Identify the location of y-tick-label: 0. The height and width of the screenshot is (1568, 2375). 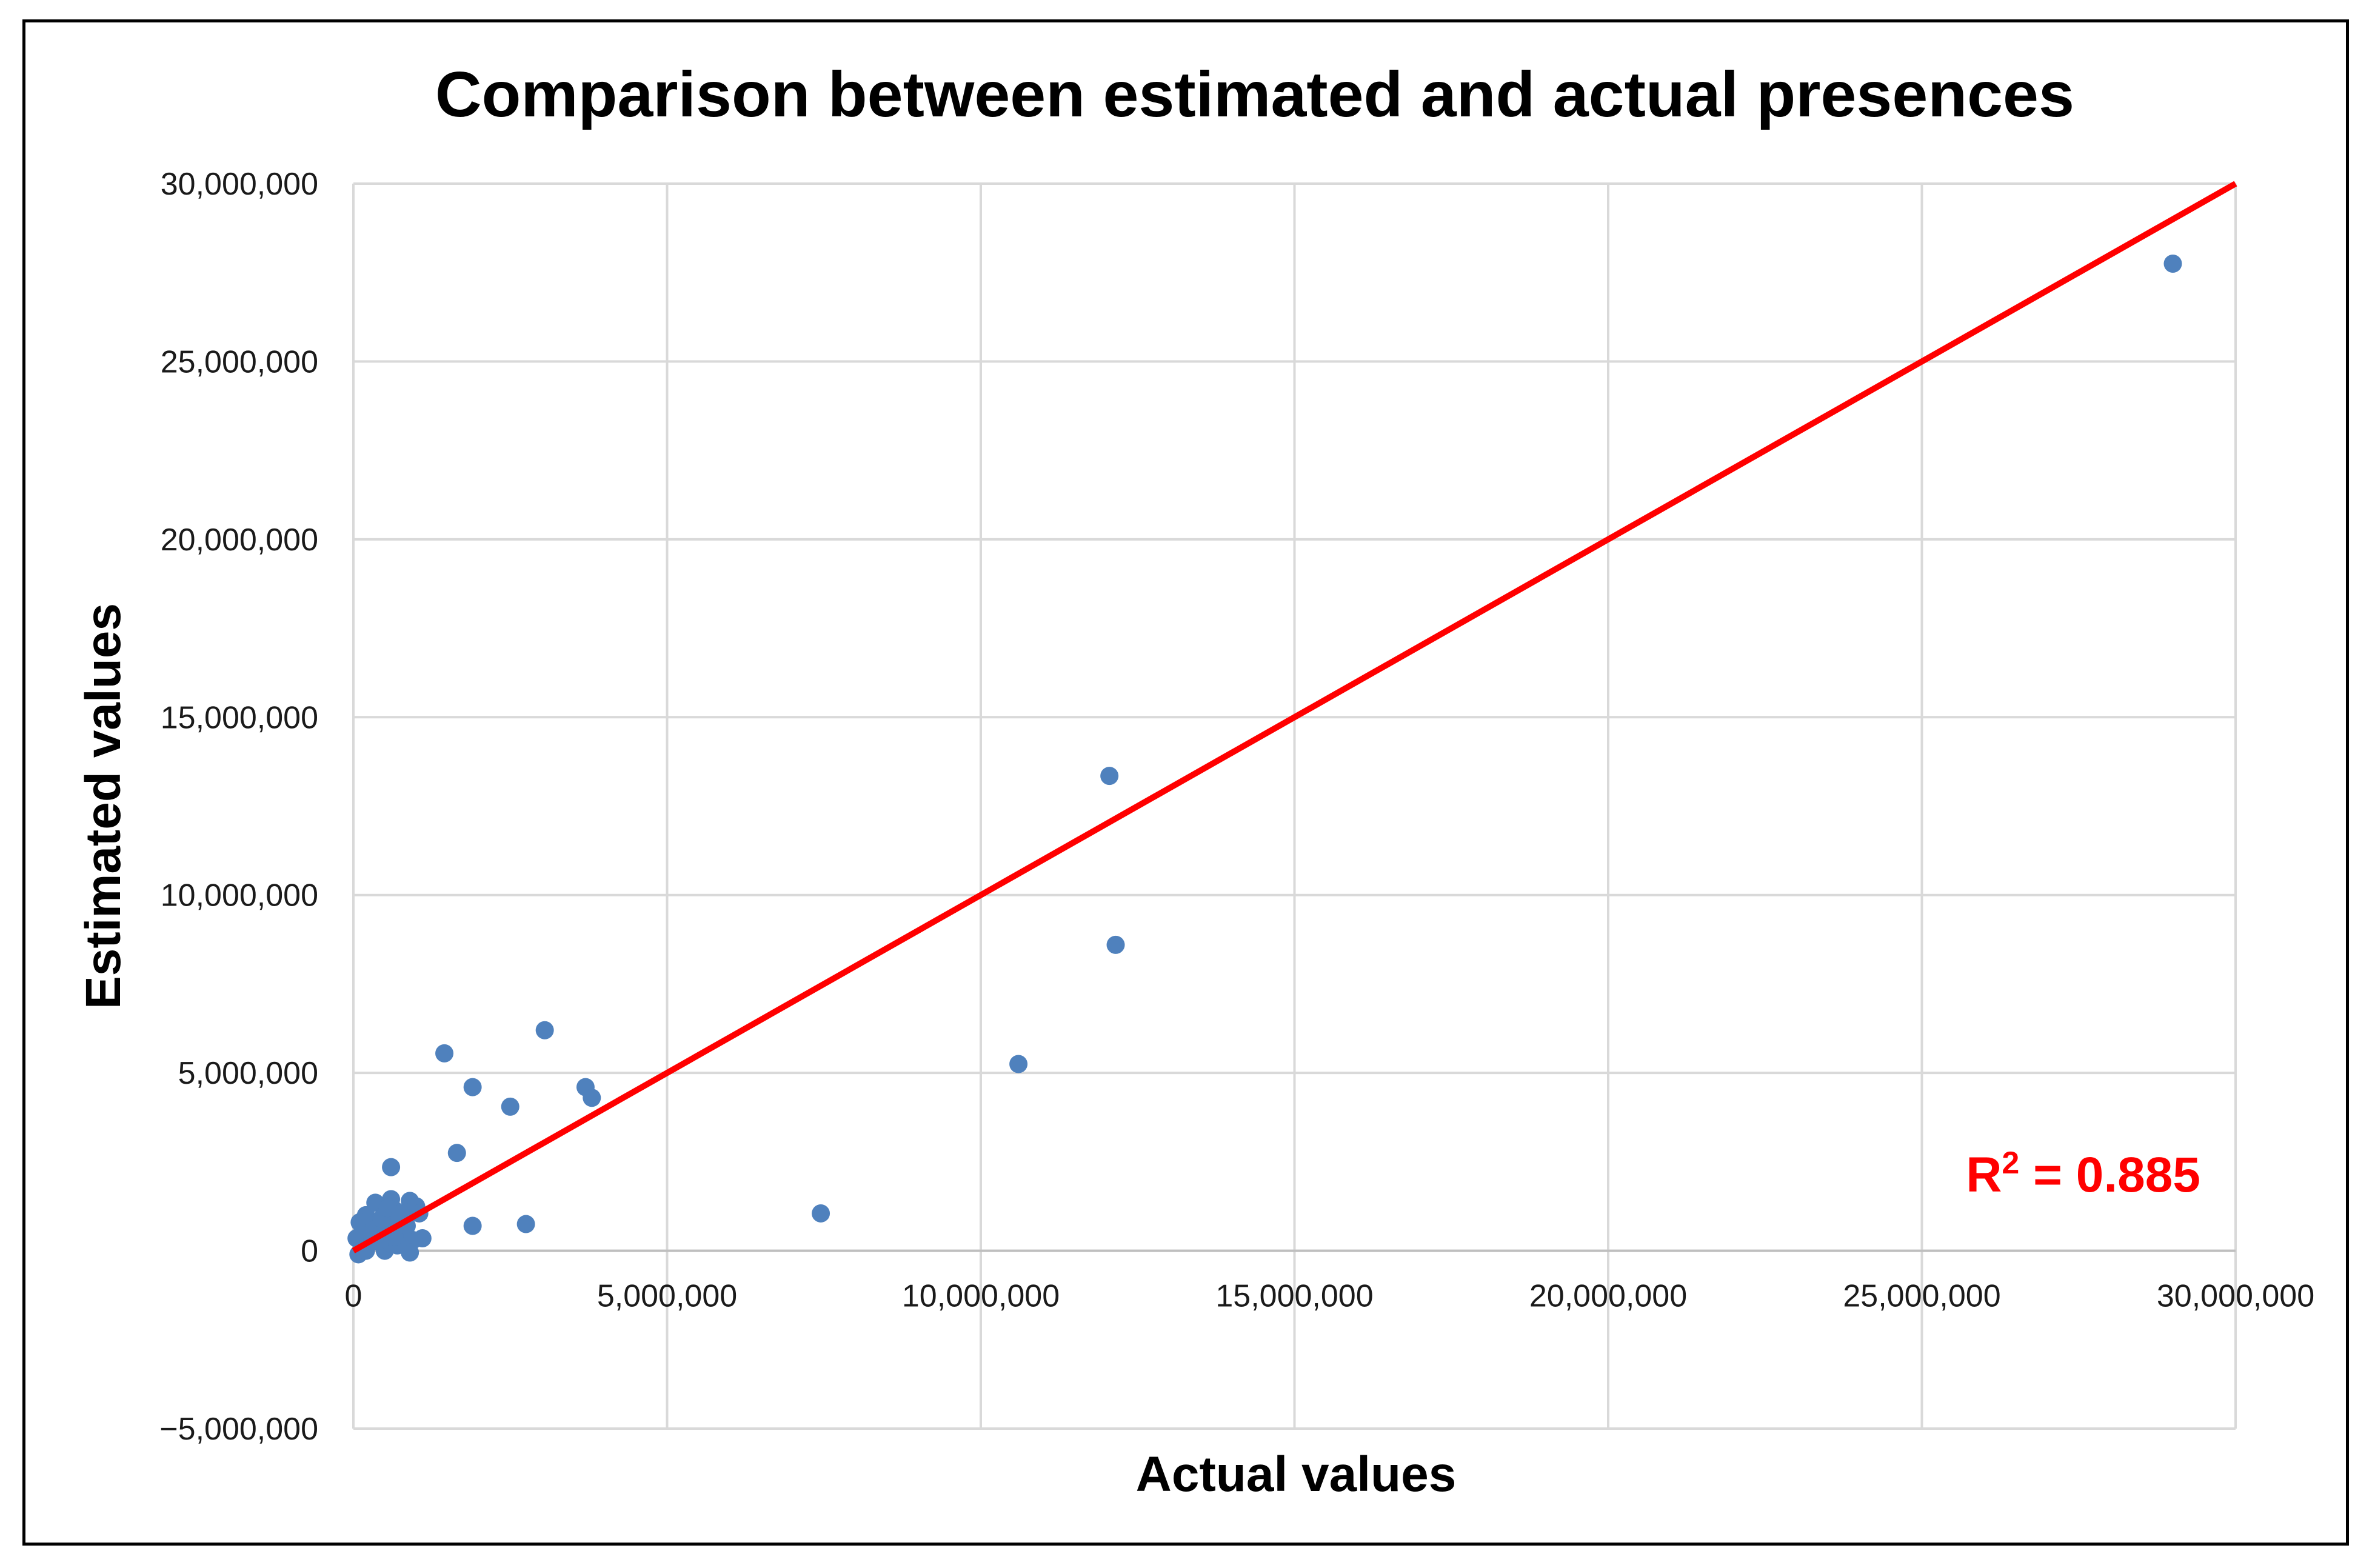
(310, 1251).